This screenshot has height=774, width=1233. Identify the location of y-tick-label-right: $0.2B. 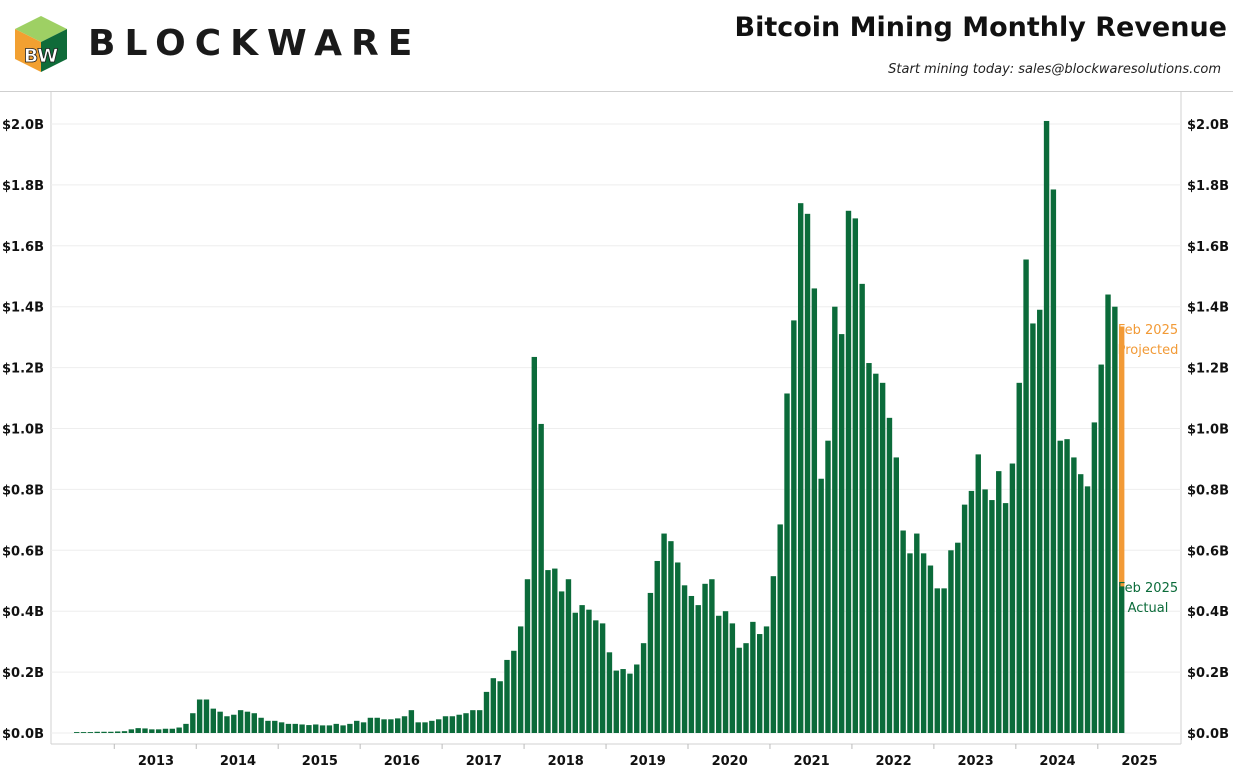
(1208, 673).